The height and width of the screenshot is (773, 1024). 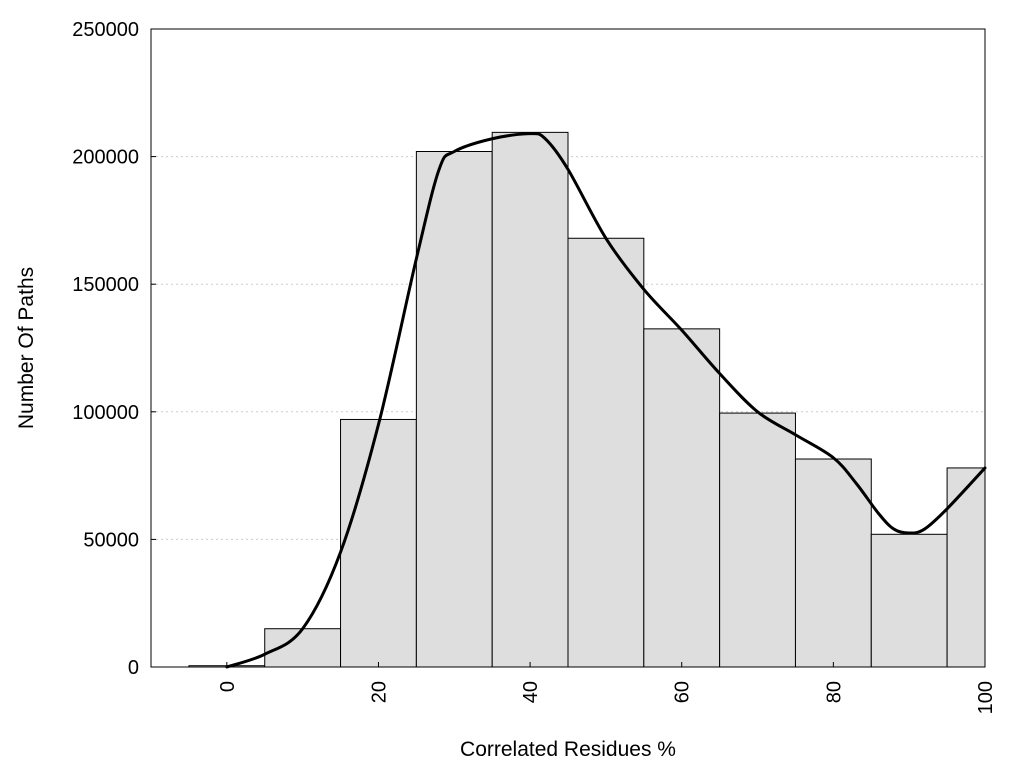 I want to click on x-axis-title: Correlated Residues %, so click(x=568, y=749).